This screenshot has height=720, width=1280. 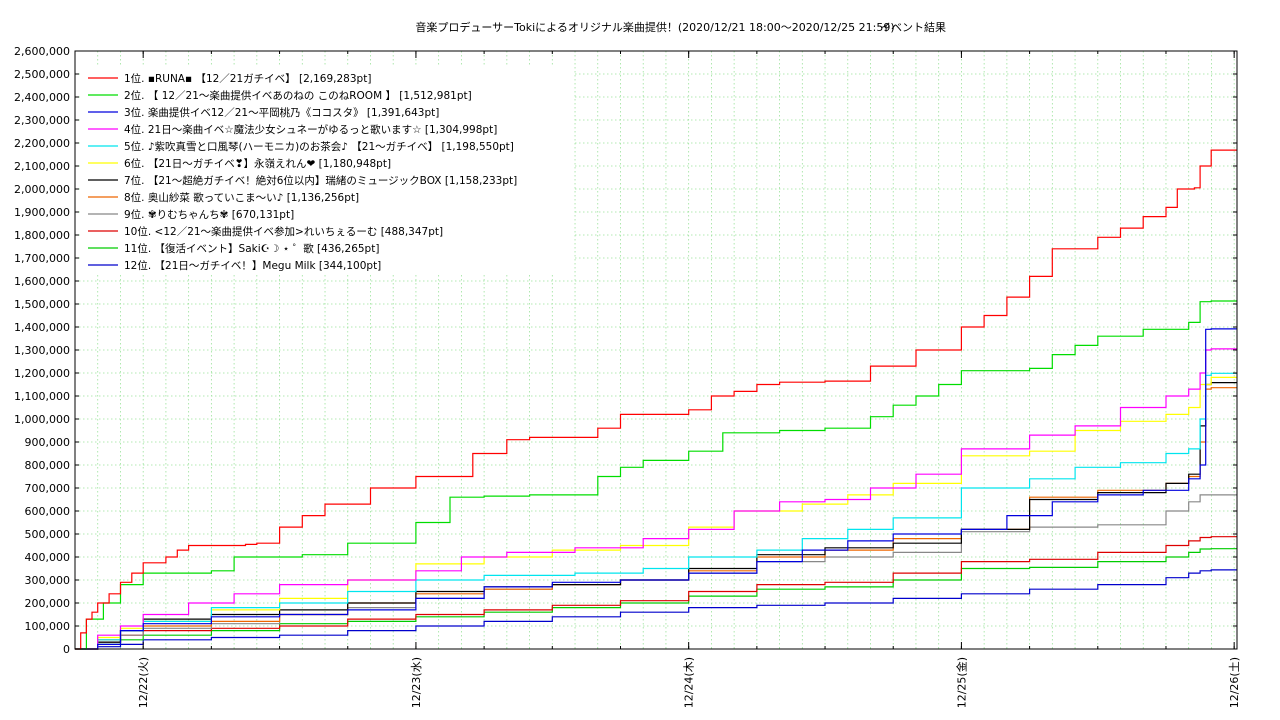 I want to click on y-tick-label: 300,000, so click(x=48, y=580).